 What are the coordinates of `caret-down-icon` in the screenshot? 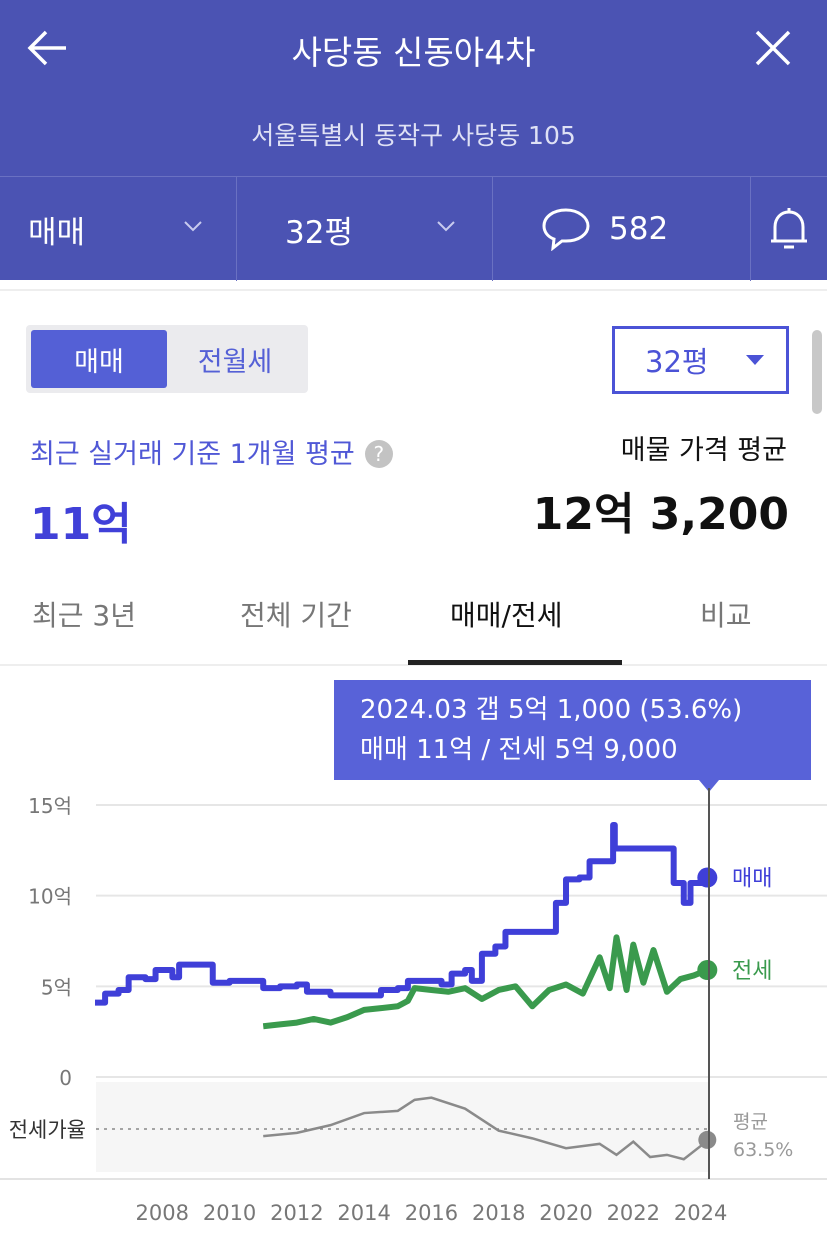 It's located at (755, 360).